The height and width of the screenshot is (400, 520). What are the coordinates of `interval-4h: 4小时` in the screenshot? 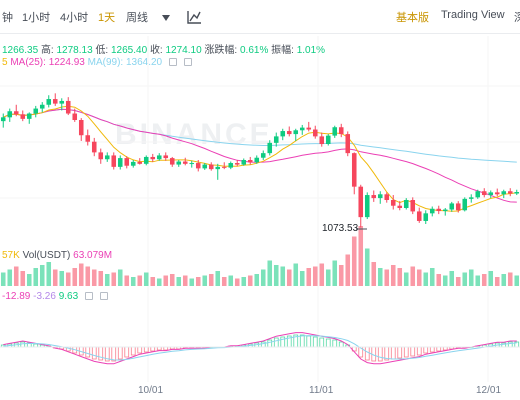 It's located at (74, 18).